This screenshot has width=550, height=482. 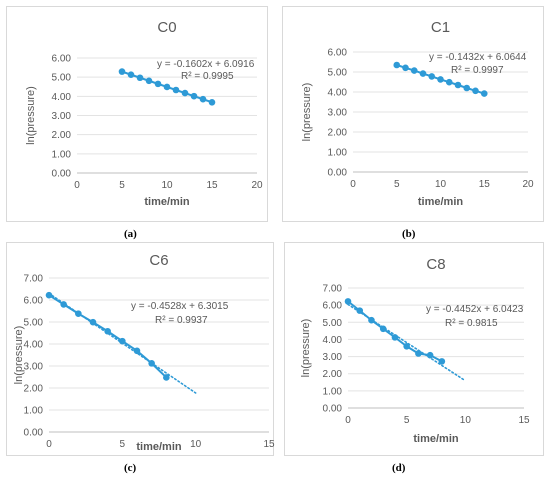 I want to click on trendline-equation: y = -0.1432x + 6.0644, so click(x=478, y=57).